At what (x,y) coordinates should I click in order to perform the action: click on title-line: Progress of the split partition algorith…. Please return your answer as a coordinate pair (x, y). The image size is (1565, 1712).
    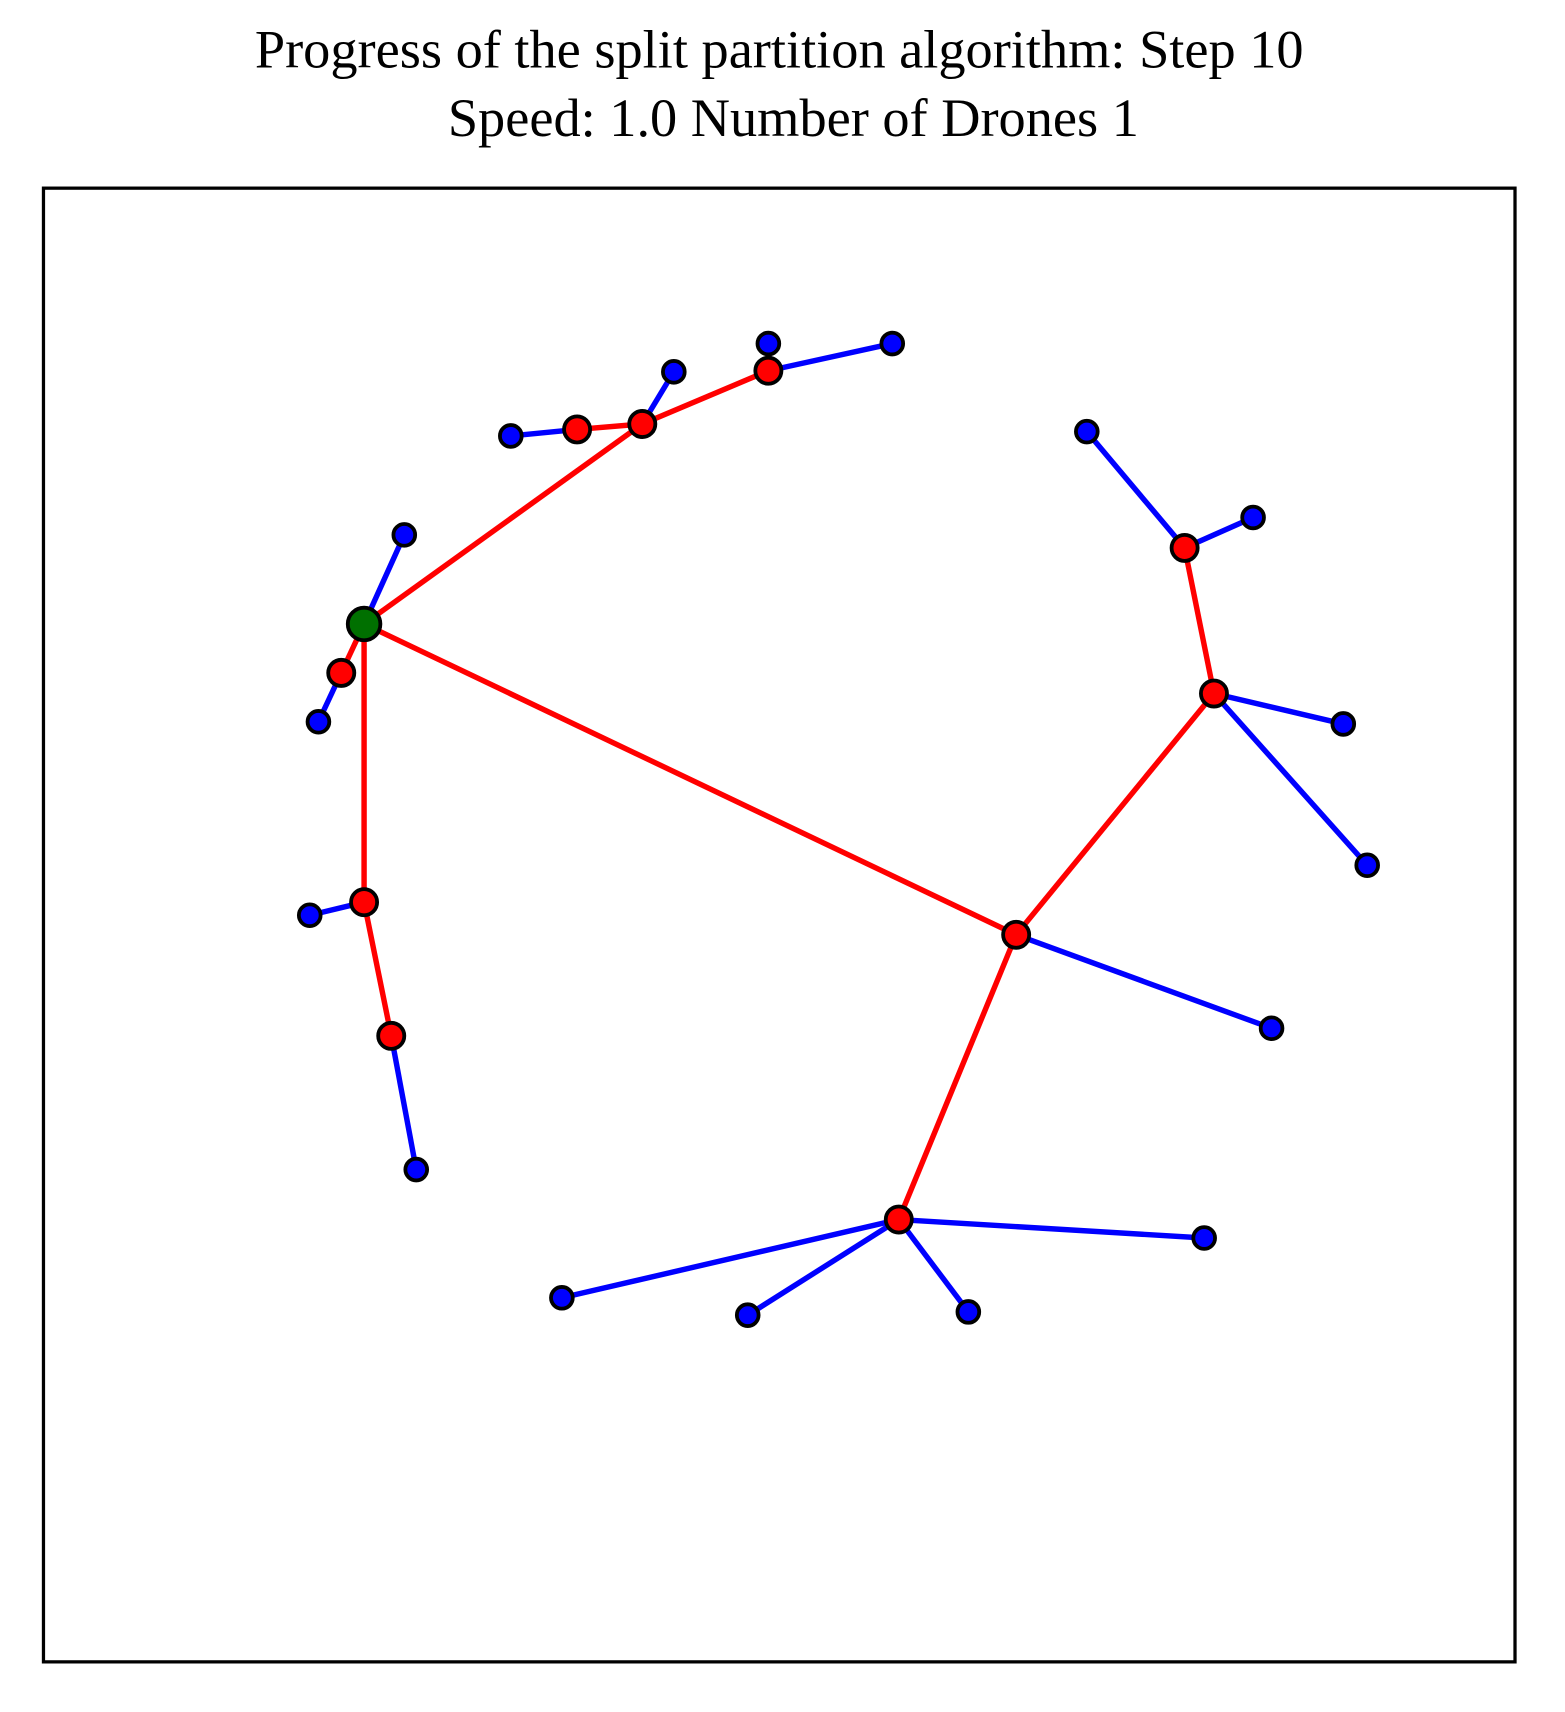
    Looking at the image, I should click on (779, 50).